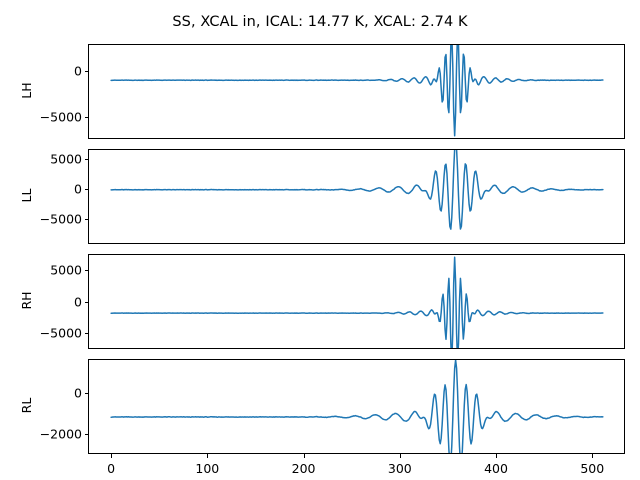 Image resolution: width=640 pixels, height=480 pixels. I want to click on xtick-label: 500, so click(592, 468).